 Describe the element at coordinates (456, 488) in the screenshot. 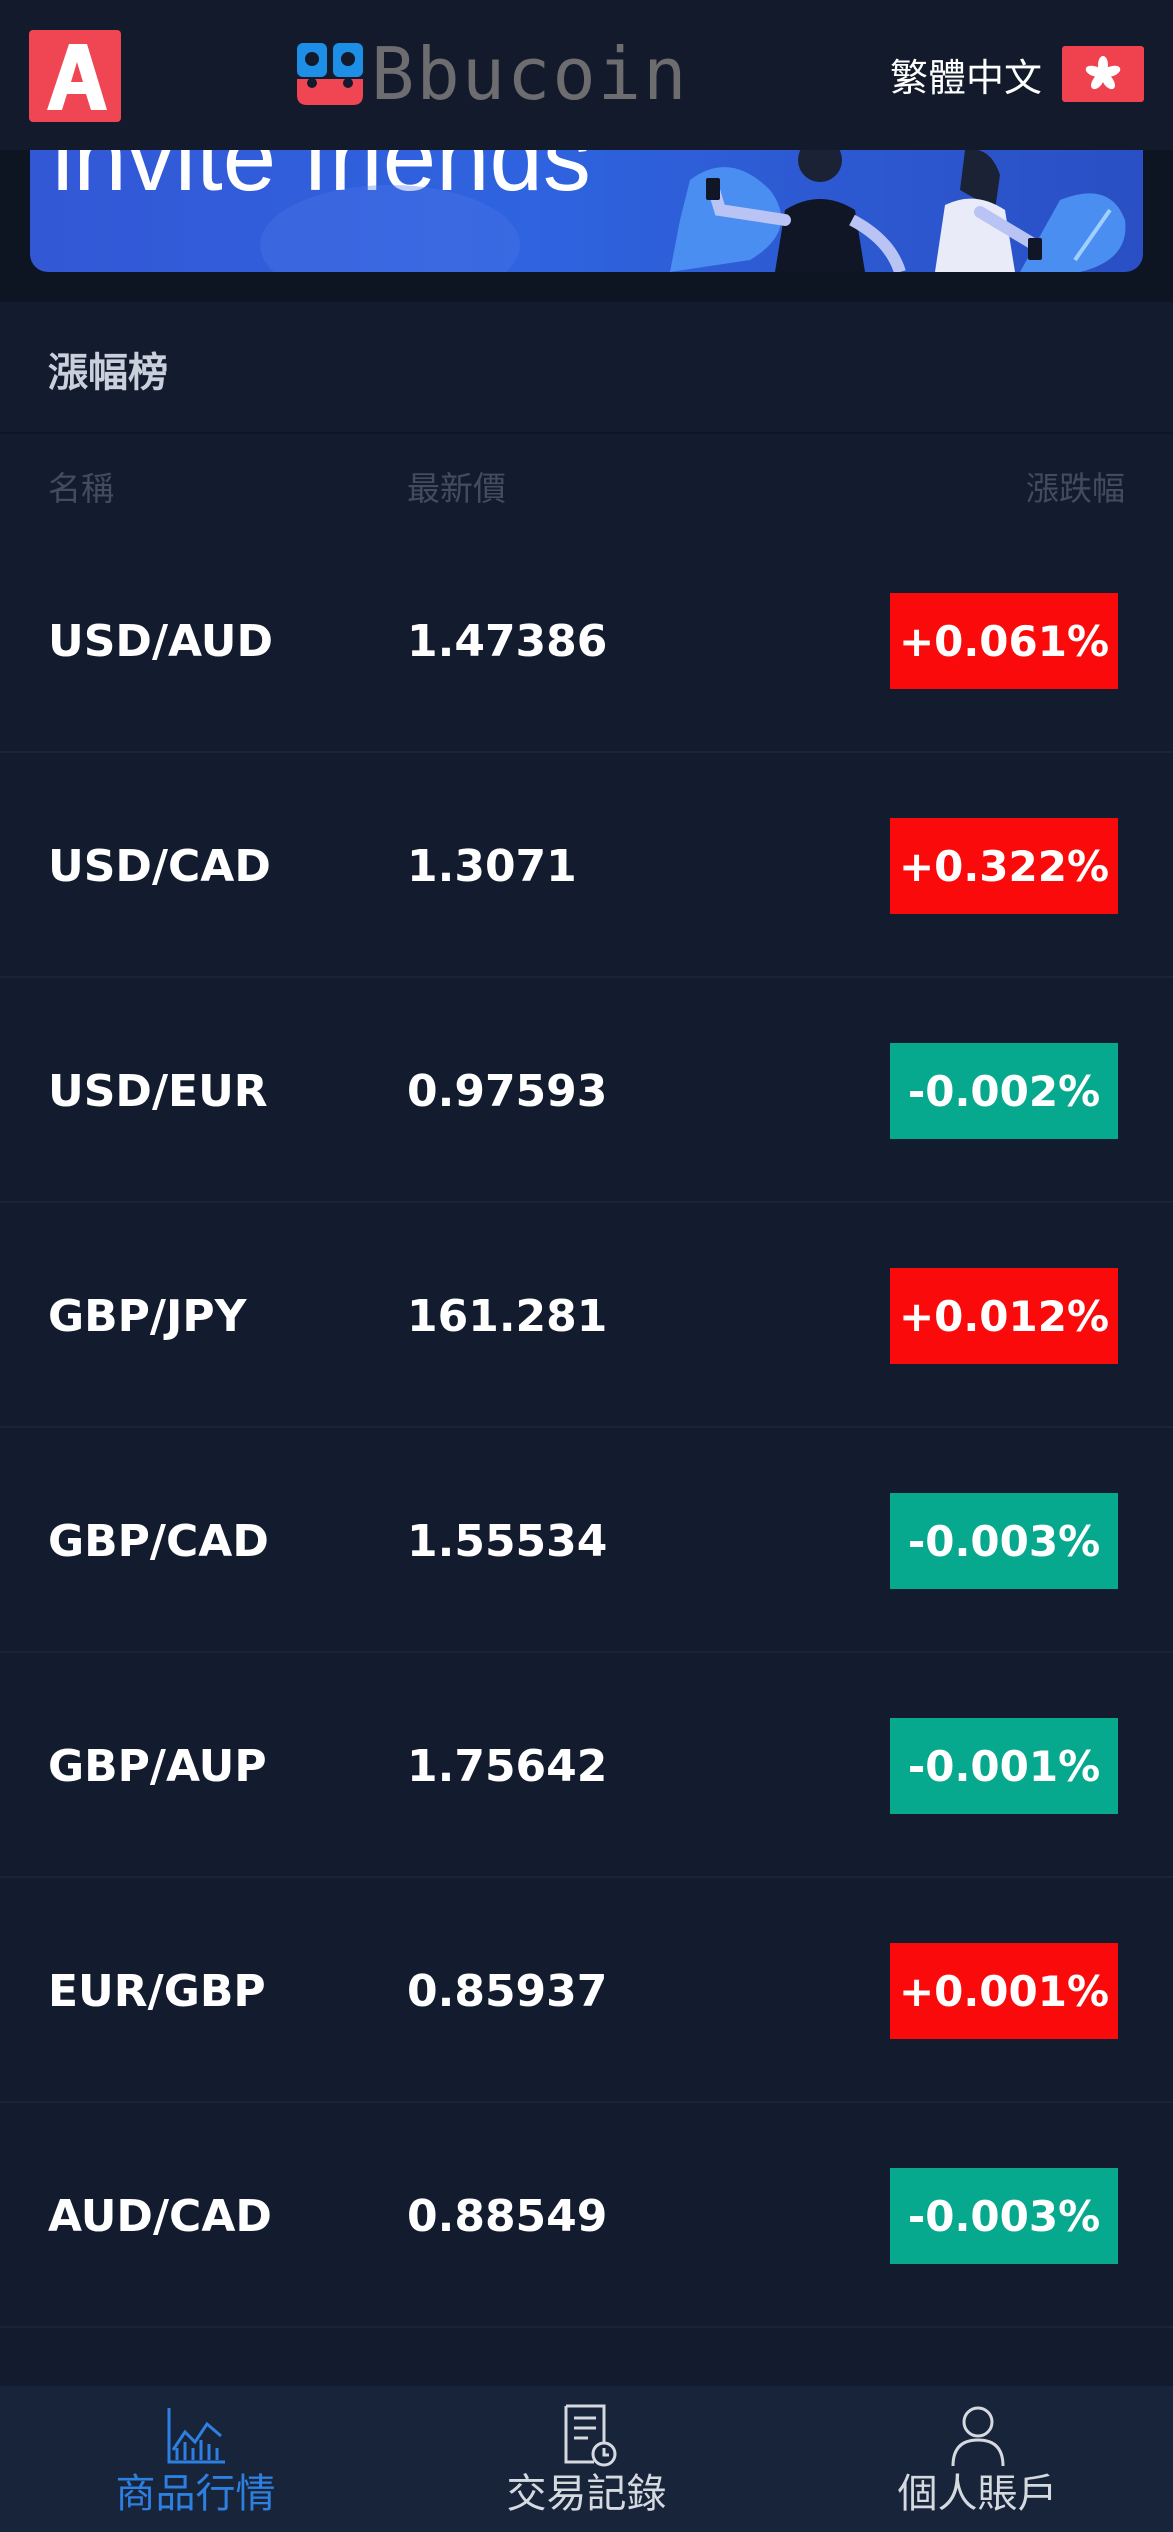

I see `column-header-price: 最新價` at that location.